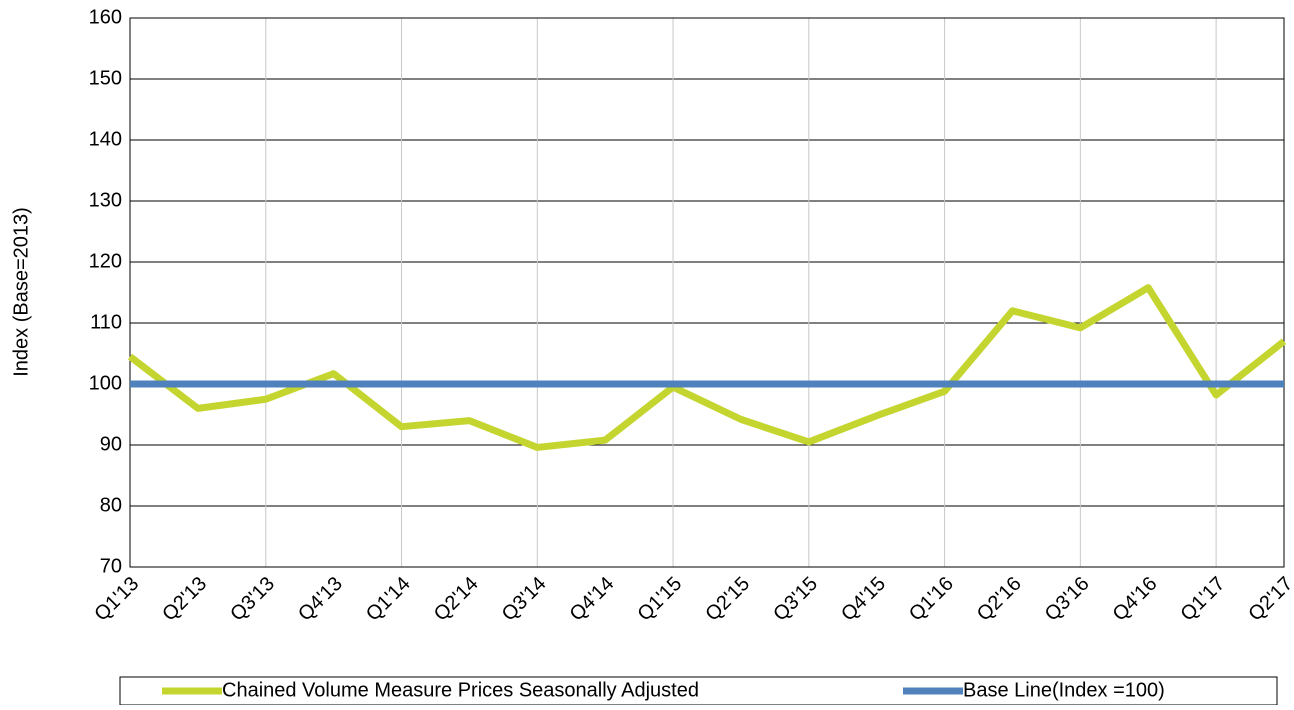 The height and width of the screenshot is (710, 1294). What do you see at coordinates (999, 599) in the screenshot?
I see `x-tick-label: Q2'16` at bounding box center [999, 599].